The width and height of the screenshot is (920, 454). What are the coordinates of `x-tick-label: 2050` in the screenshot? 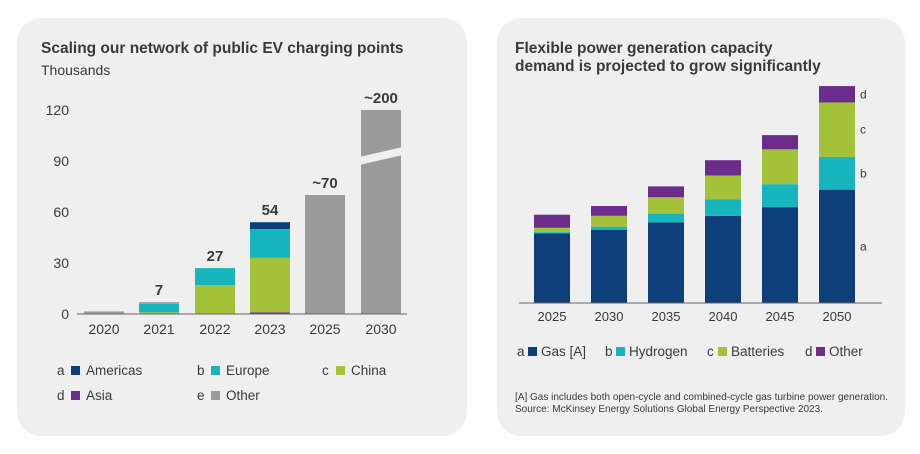 It's located at (837, 316).